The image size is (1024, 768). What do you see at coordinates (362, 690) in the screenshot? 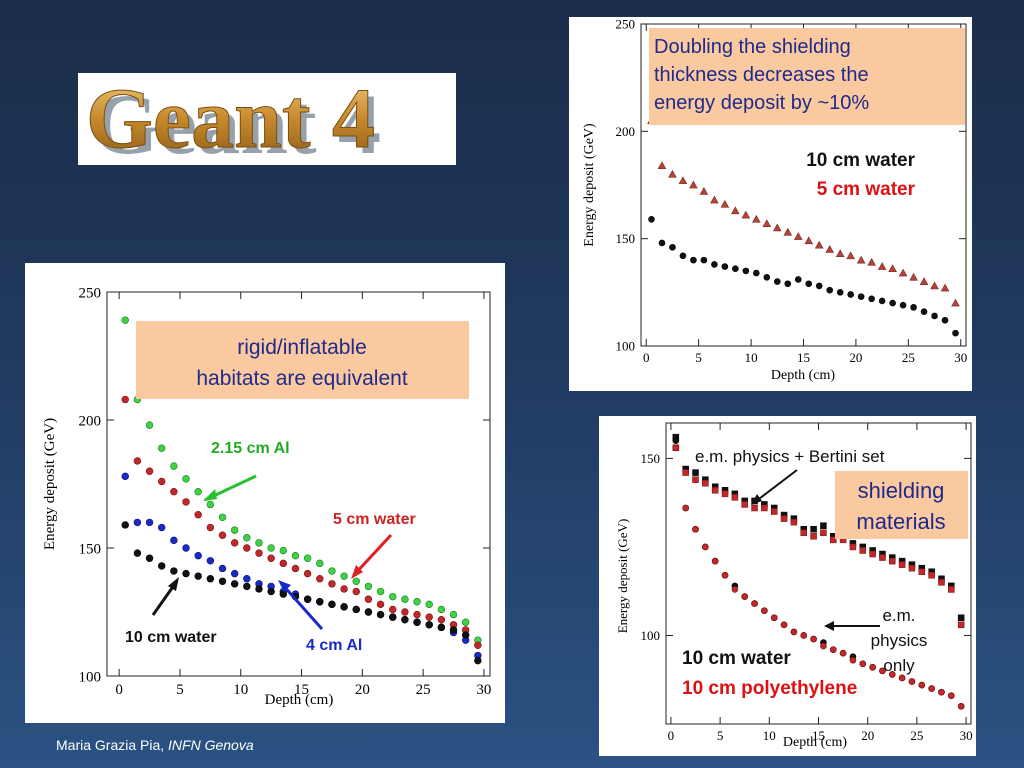
I see `x-tick-label: 20` at bounding box center [362, 690].